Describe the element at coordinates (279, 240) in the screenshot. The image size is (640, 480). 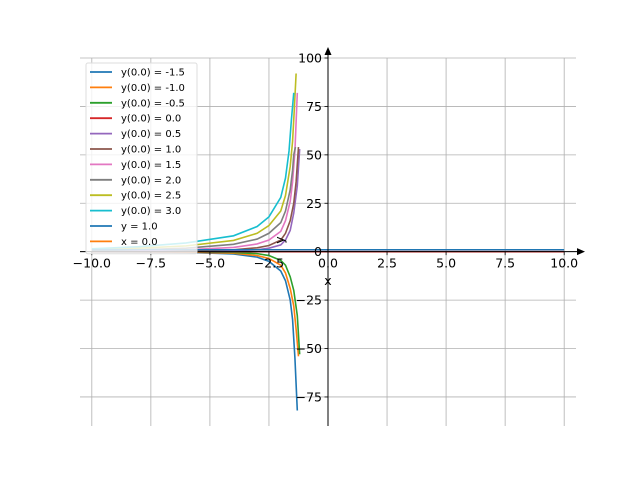
I see `y-axis-label: y` at that location.